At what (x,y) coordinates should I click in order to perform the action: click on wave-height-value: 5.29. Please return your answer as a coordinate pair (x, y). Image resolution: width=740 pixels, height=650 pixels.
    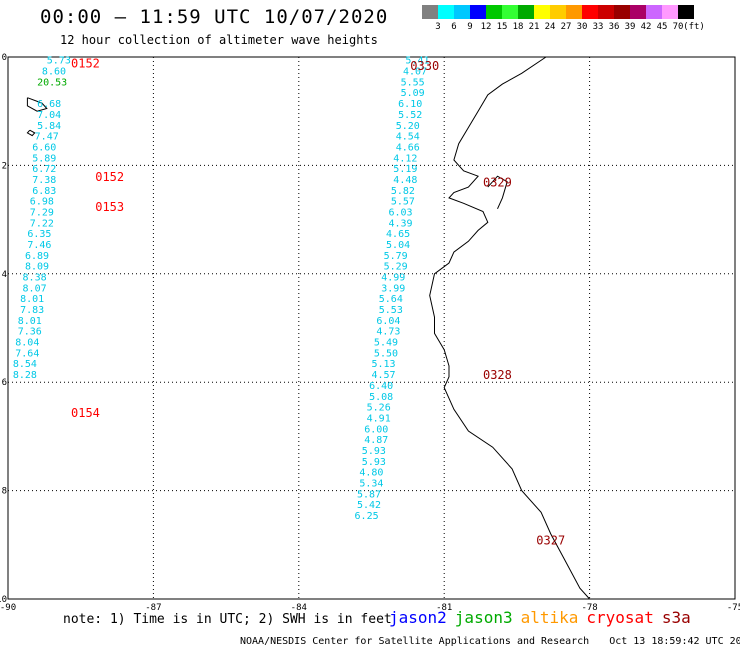
    Looking at the image, I should click on (396, 267).